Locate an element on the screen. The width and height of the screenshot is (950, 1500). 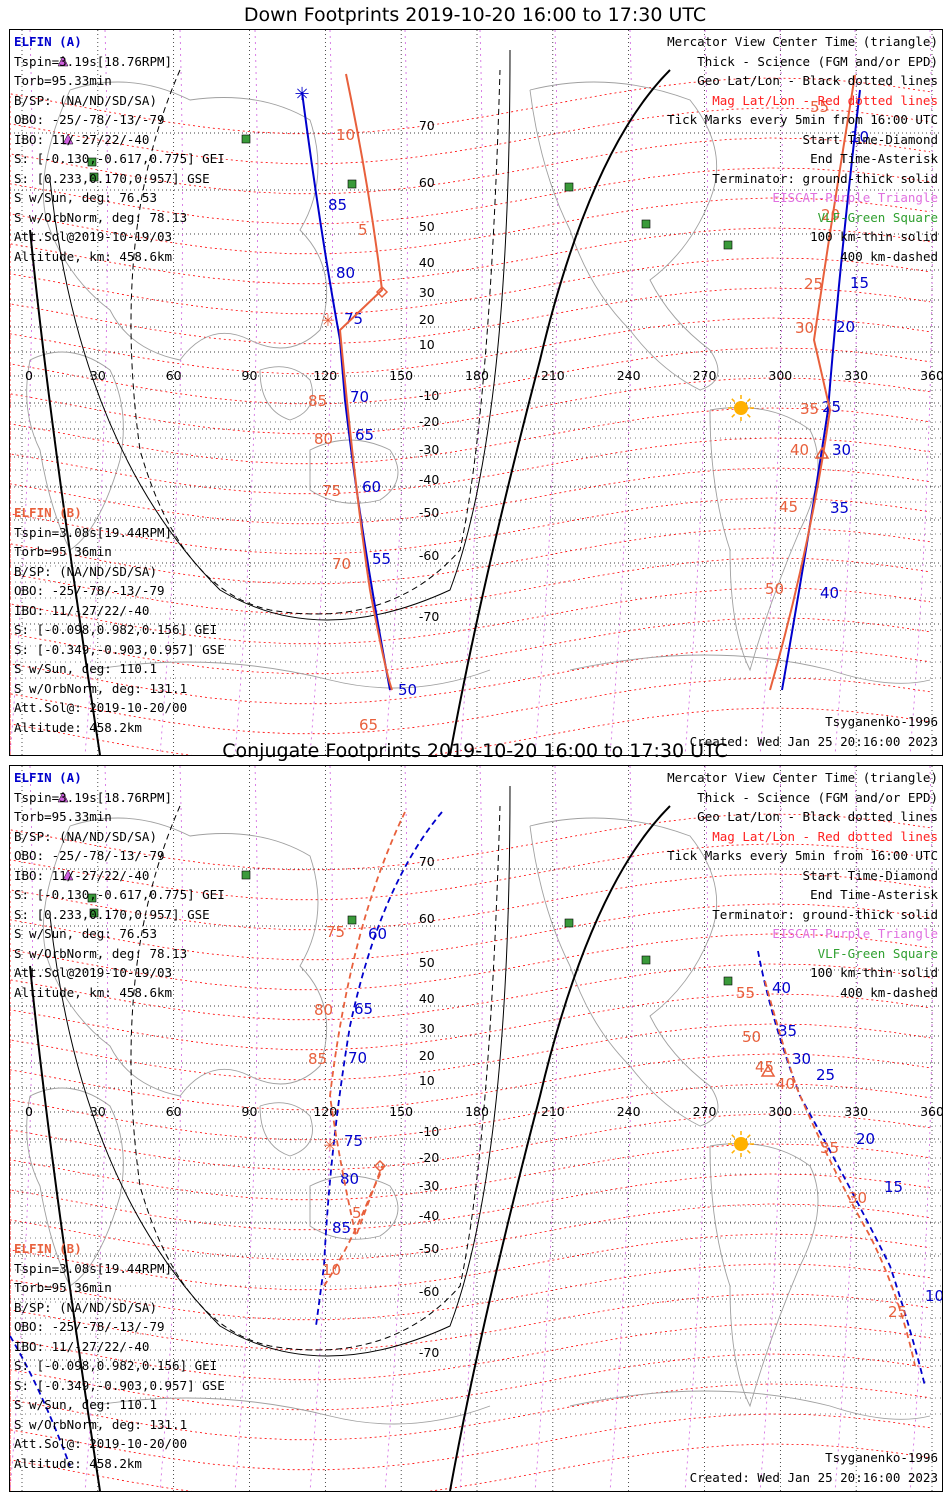
lon-label: 150 is located at coordinates (401, 1111).